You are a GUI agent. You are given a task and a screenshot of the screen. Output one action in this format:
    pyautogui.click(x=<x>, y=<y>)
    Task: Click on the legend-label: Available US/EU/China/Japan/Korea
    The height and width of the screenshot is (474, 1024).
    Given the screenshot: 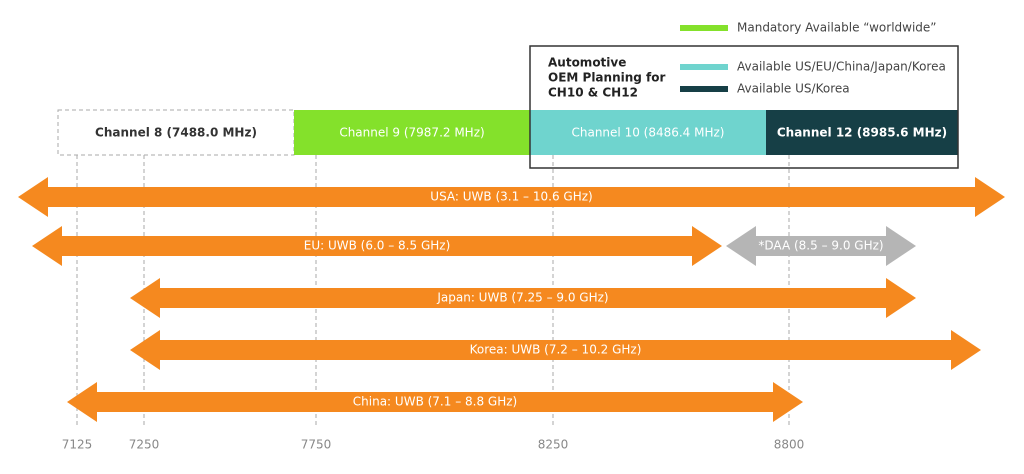 What is the action you would take?
    pyautogui.click(x=841, y=67)
    